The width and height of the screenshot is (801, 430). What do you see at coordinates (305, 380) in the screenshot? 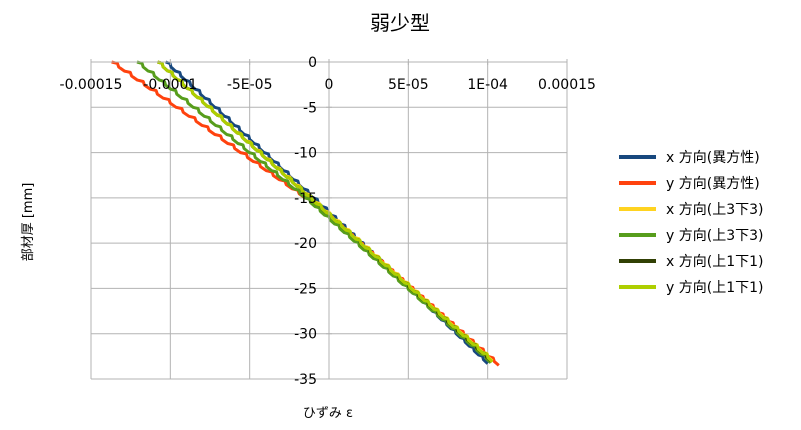
I see `y-tick-label: -35` at bounding box center [305, 380].